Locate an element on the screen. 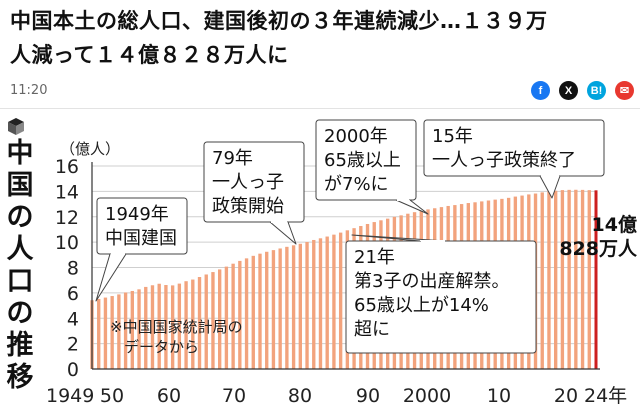 This screenshot has height=415, width=640. annotation-text: 中国建国 is located at coordinates (141, 238).